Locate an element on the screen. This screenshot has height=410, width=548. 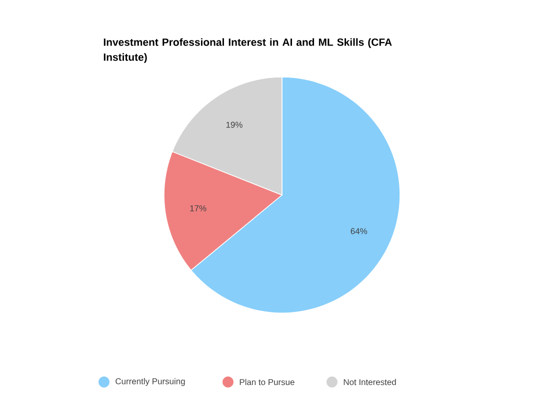
data-label: 19% is located at coordinates (234, 125).